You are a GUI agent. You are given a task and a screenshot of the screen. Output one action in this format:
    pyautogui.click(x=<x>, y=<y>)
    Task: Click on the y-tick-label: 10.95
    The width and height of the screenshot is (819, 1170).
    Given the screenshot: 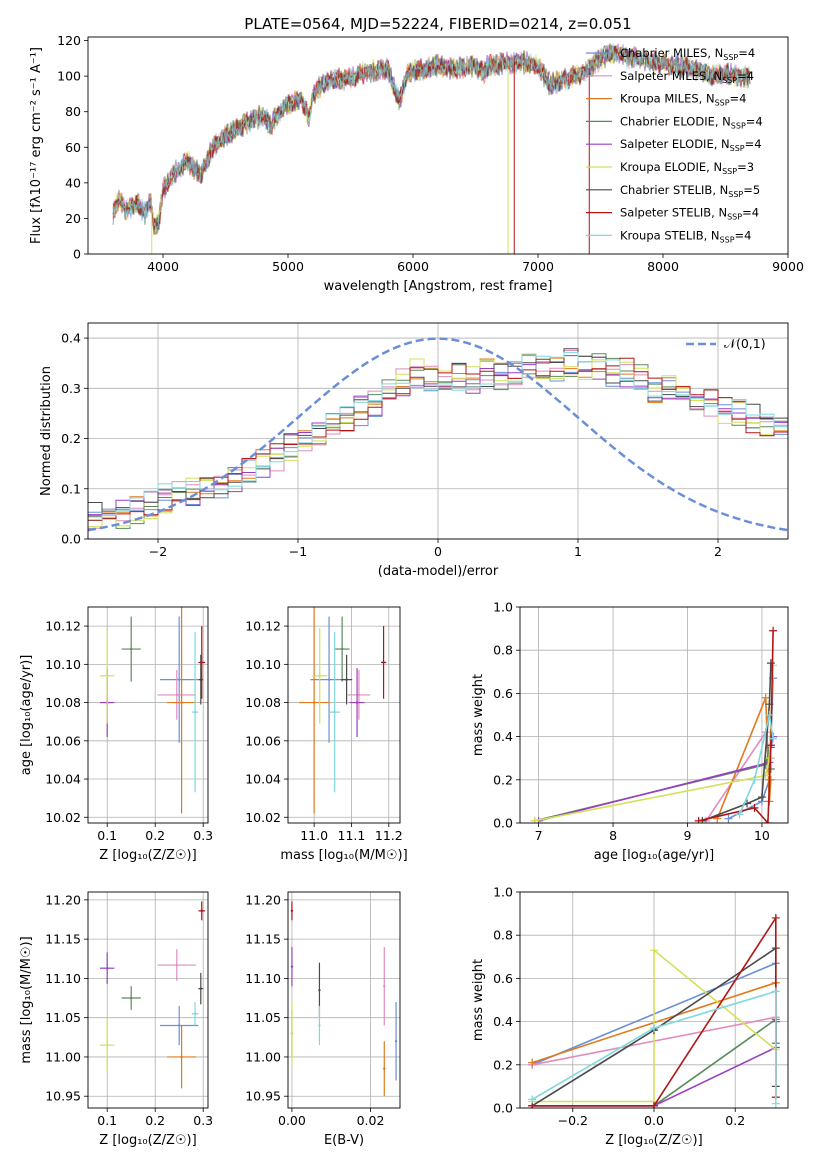 What is the action you would take?
    pyautogui.click(x=263, y=1096)
    